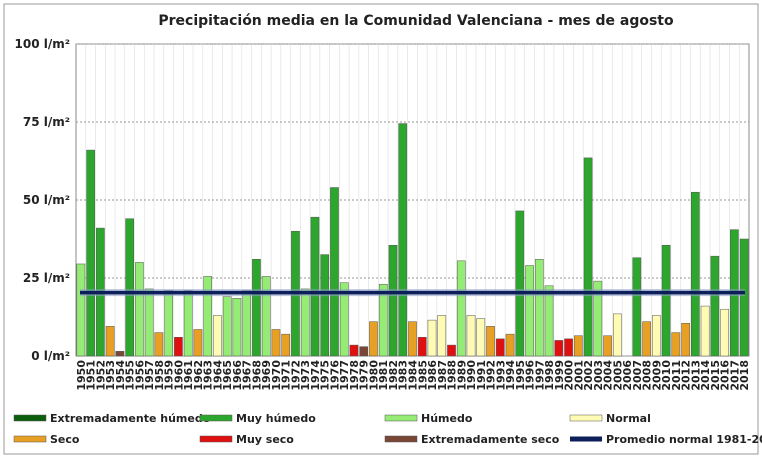  I want to click on x-tick-label: 1961, so click(188, 375).